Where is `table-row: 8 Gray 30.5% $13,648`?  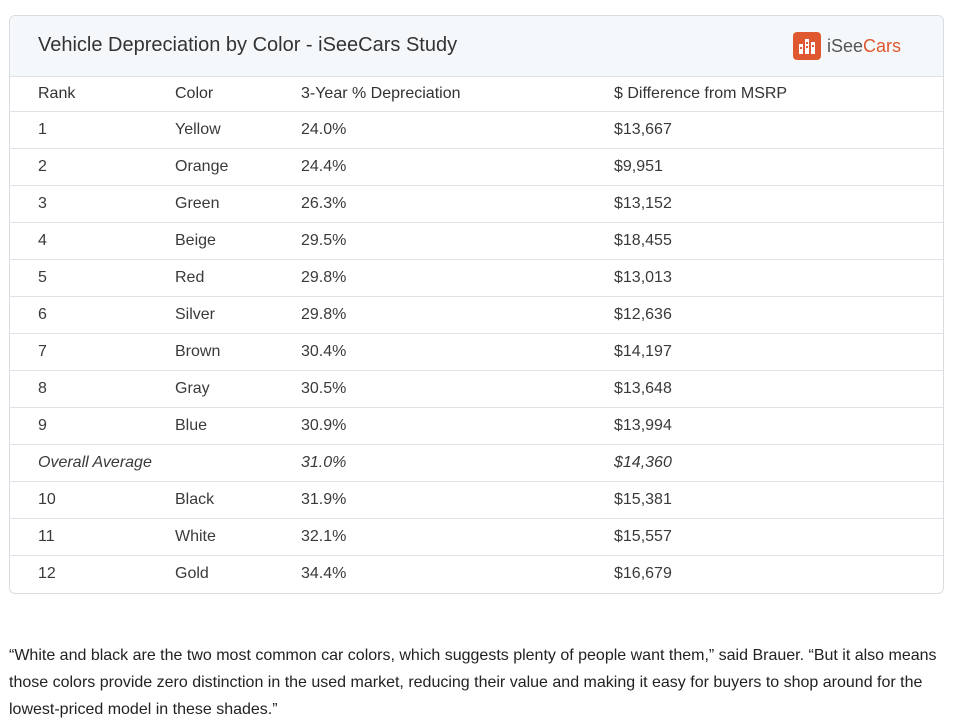 table-row: 8 Gray 30.5% $13,648 is located at coordinates (476, 389).